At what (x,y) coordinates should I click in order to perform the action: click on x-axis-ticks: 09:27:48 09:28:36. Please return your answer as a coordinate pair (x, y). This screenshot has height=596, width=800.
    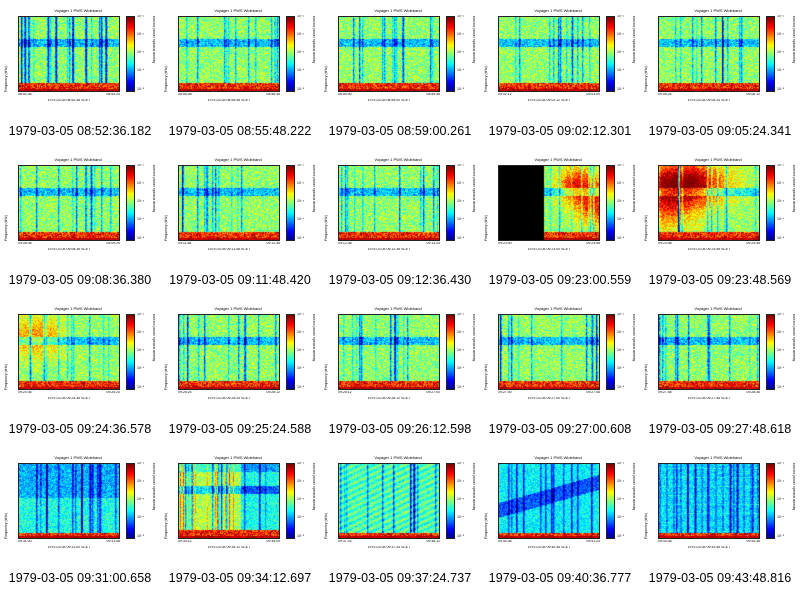
    Looking at the image, I should click on (709, 393).